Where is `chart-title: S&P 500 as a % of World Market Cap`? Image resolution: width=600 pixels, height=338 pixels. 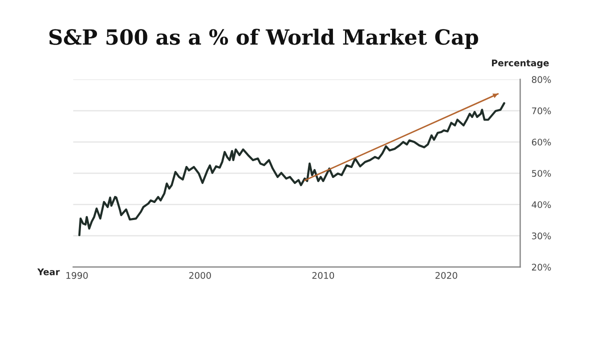 chart-title: S&P 500 as a % of World Market Cap is located at coordinates (263, 38).